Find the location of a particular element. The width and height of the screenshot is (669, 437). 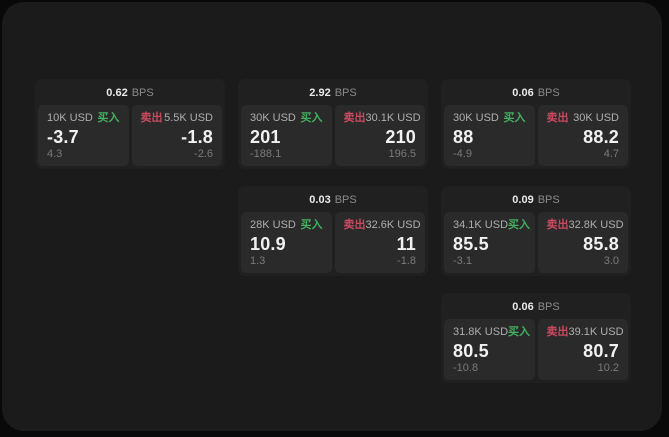

sell-amount: 39.1K USD is located at coordinates (596, 332).